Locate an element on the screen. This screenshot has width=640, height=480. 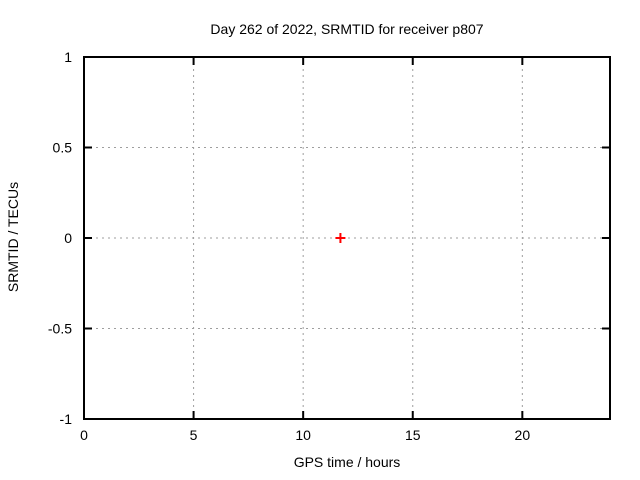
y-tick-label: -0.5 is located at coordinates (60, 329).